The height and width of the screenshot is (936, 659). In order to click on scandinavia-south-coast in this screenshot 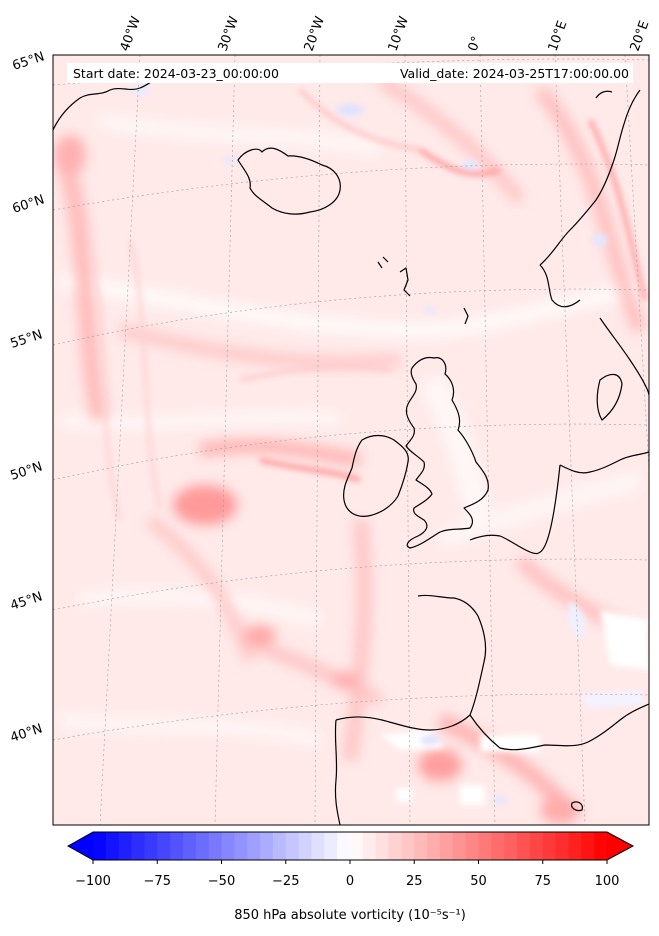, I will do `click(624, 356)`.